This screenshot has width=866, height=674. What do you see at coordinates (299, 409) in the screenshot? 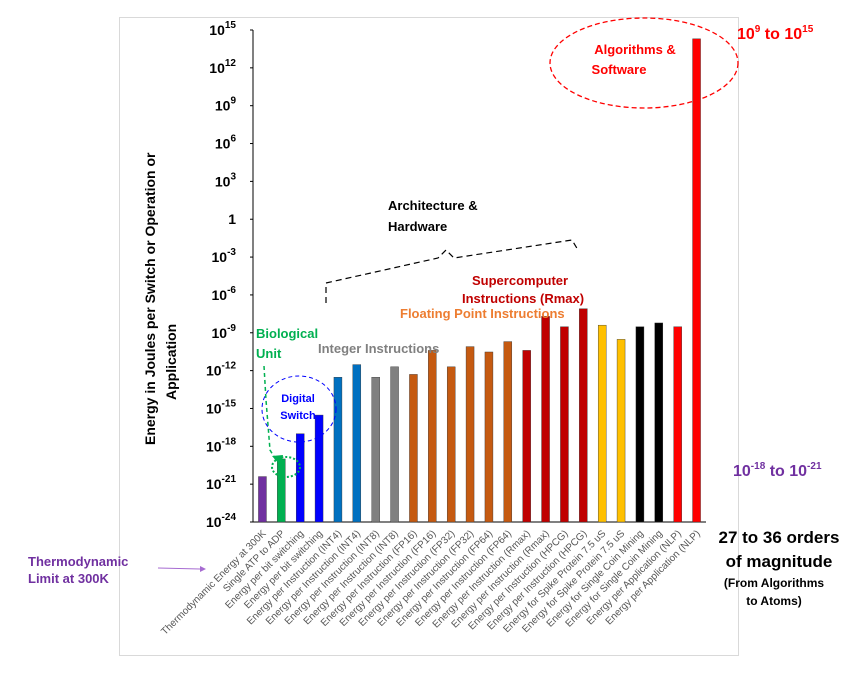
I see `digital-switch-circle` at bounding box center [299, 409].